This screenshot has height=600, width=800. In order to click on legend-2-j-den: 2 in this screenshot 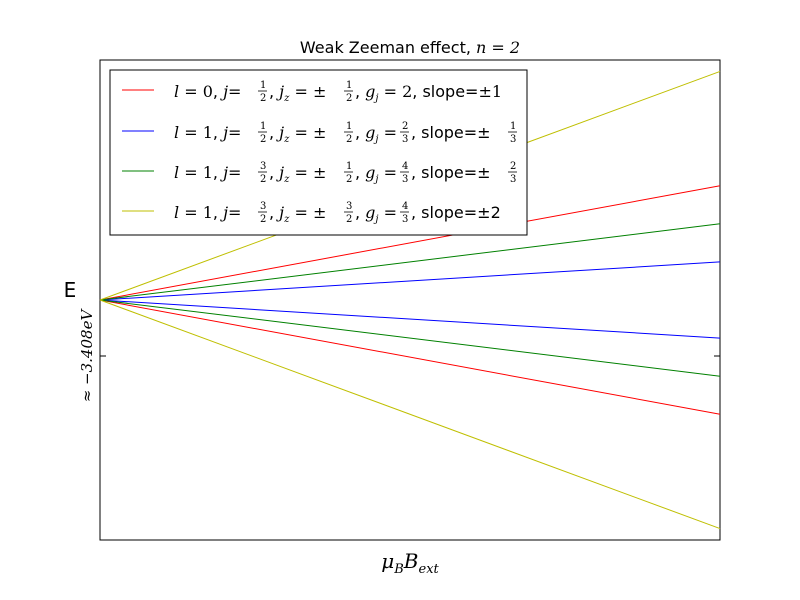, I will do `click(263, 139)`.